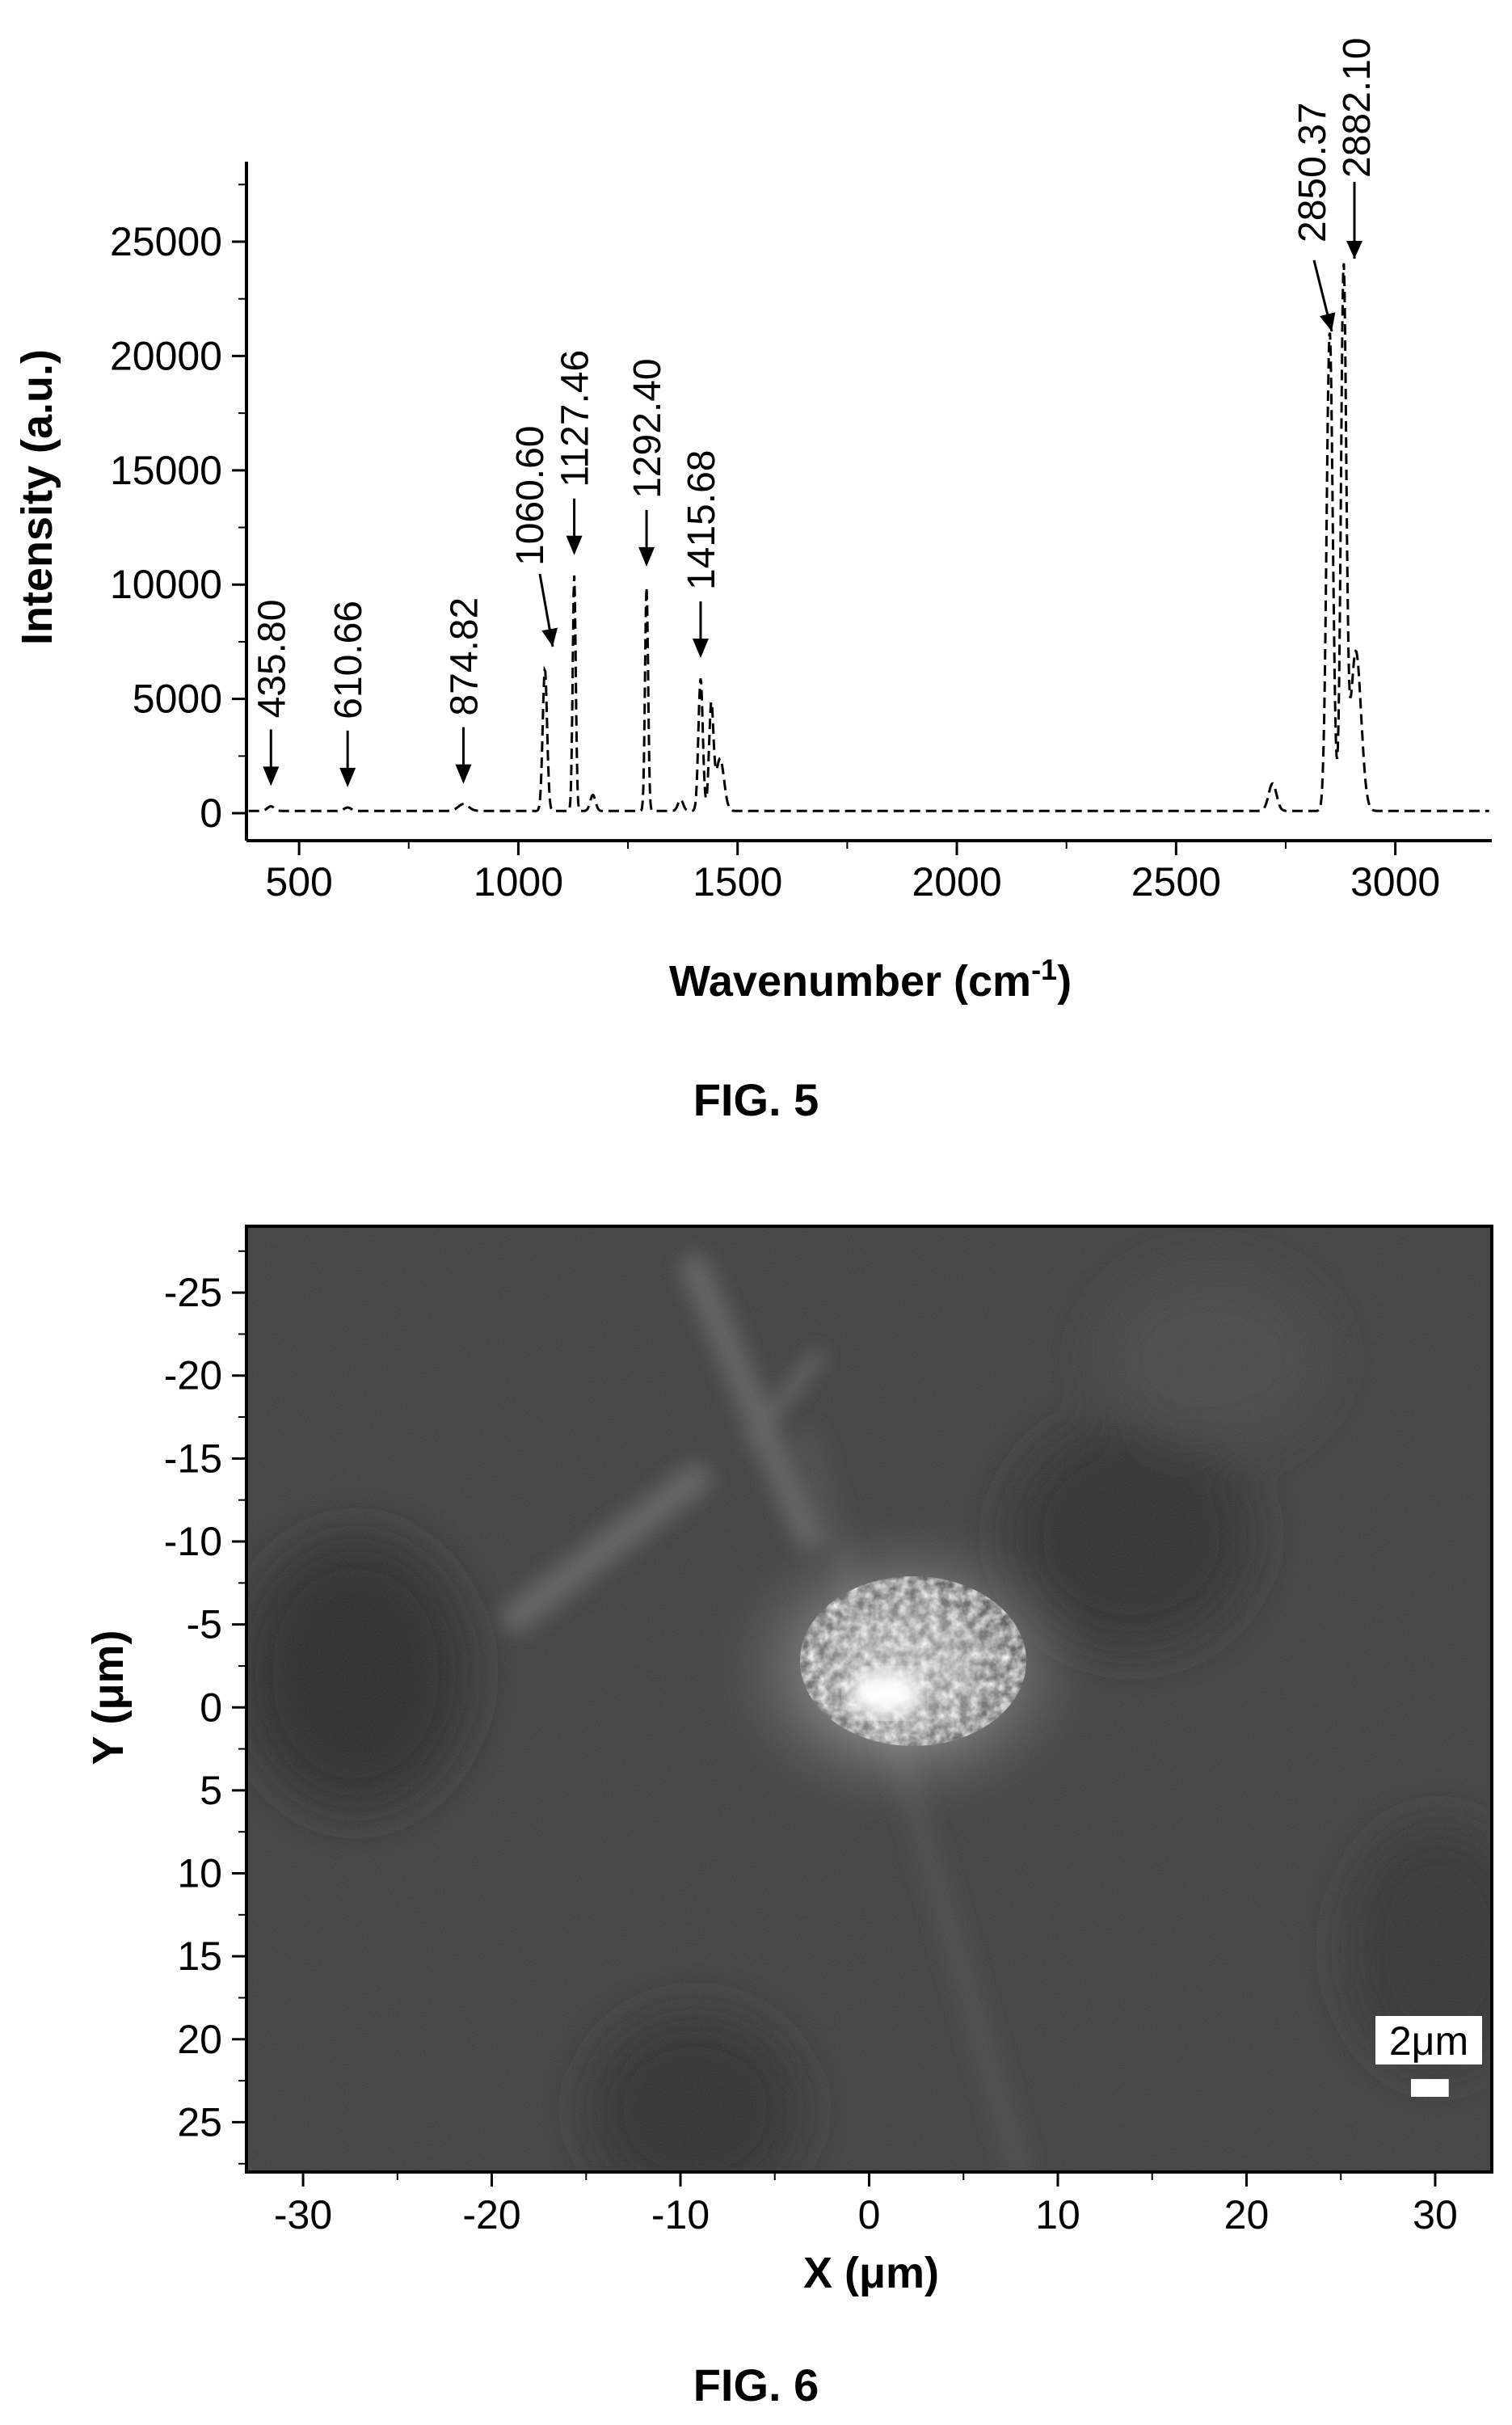 The width and height of the screenshot is (1512, 2425). Describe the element at coordinates (166, 584) in the screenshot. I see `fig5-y-tick-label: 10000` at that location.